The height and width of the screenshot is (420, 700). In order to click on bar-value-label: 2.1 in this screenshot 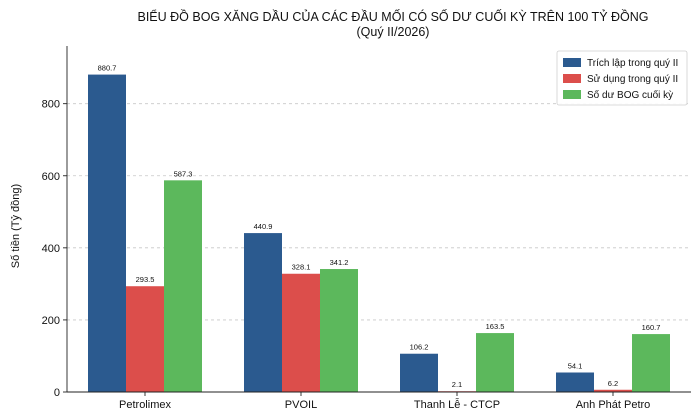, I will do `click(457, 384)`.